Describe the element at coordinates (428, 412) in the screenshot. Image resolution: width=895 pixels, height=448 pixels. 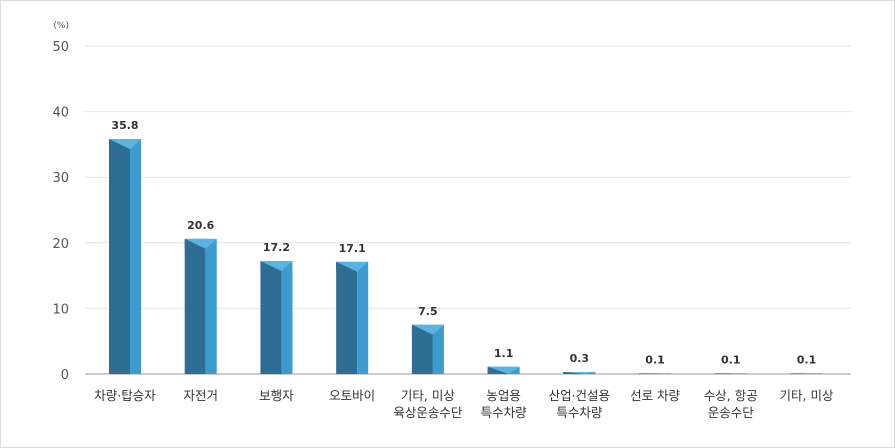
I see `x-category-label: 육상운송수단` at that location.